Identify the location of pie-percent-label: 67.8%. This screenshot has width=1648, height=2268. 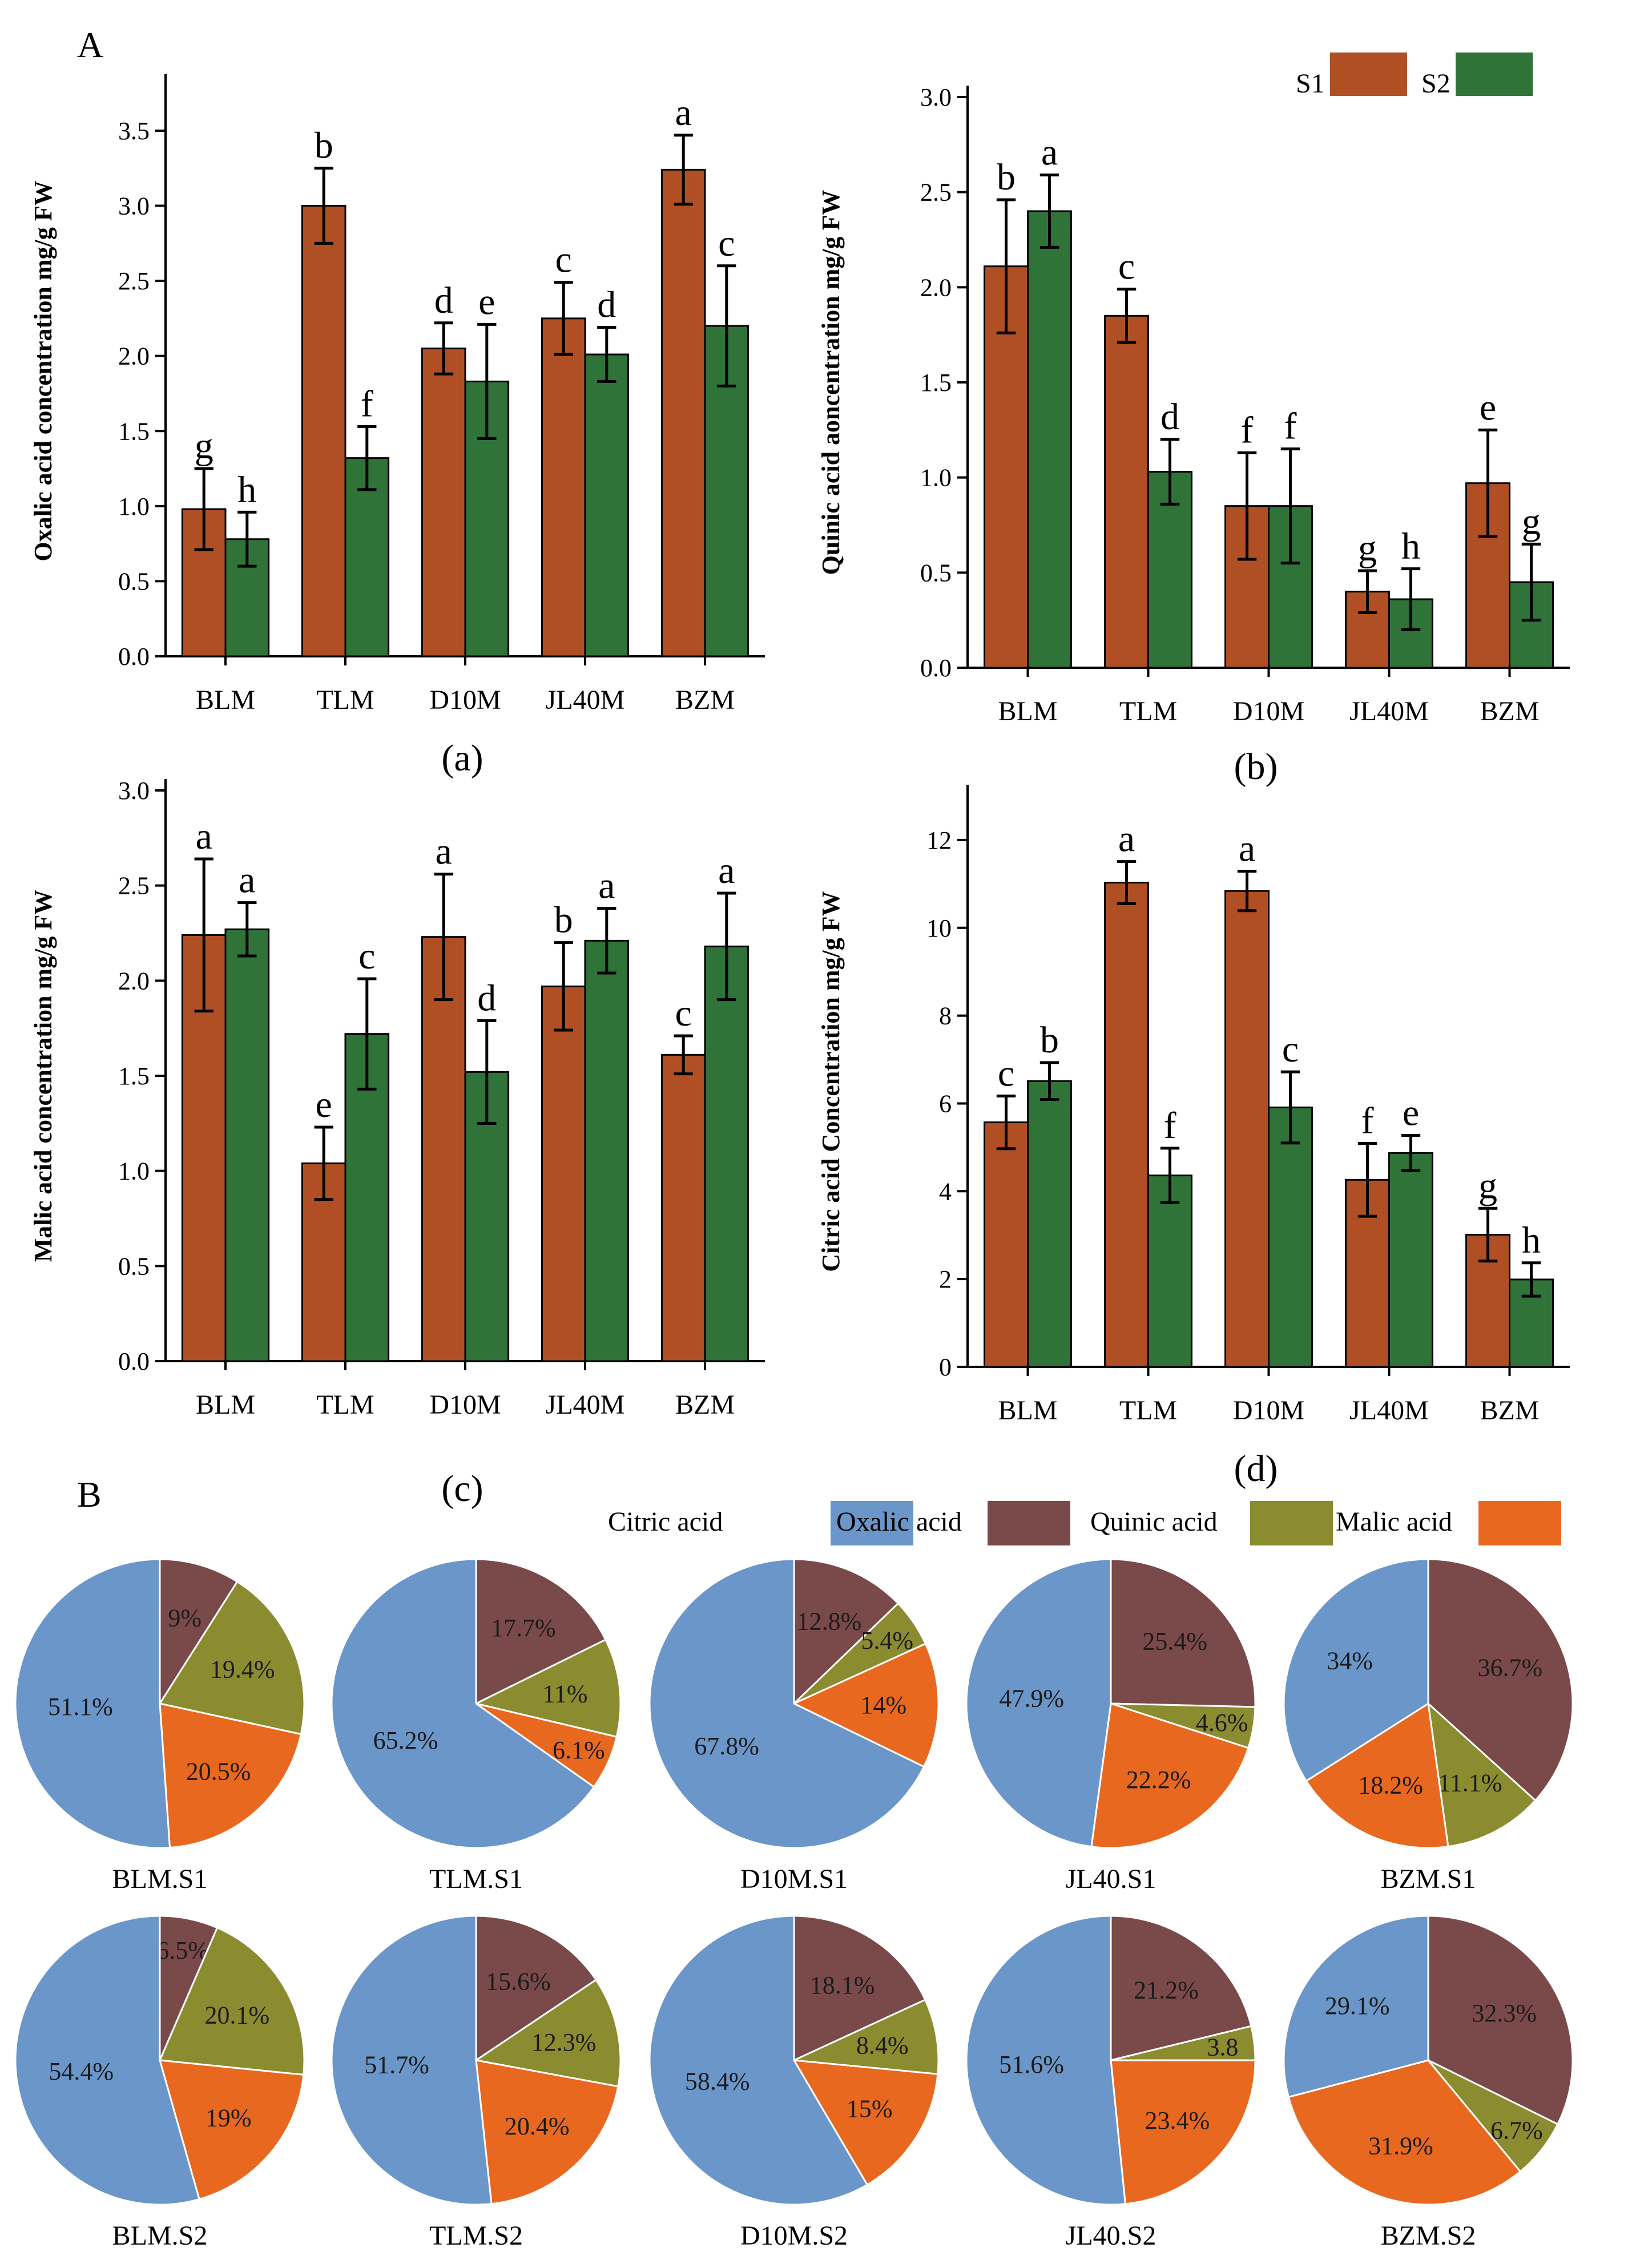
(726, 1746).